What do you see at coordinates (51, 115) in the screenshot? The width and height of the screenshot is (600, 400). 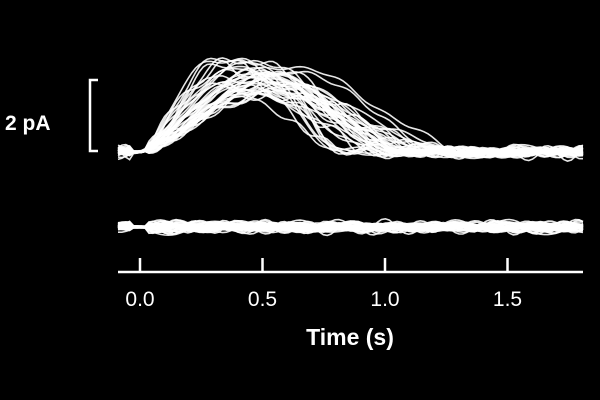 I see `scale-bar: 2 pA` at bounding box center [51, 115].